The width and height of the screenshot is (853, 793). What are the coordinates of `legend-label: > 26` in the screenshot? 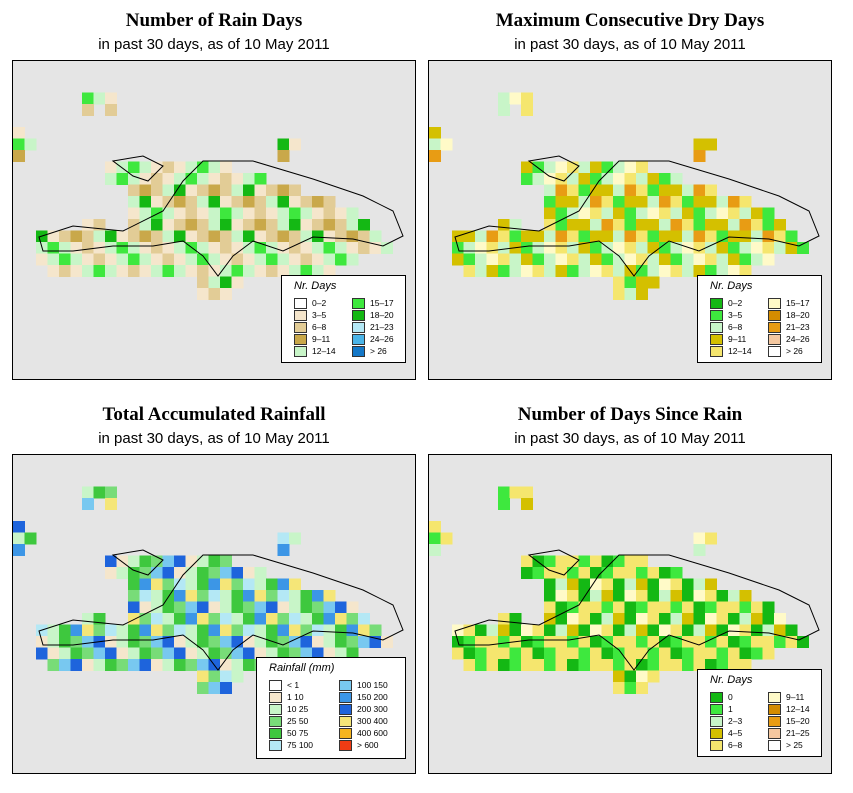 It's located at (794, 351).